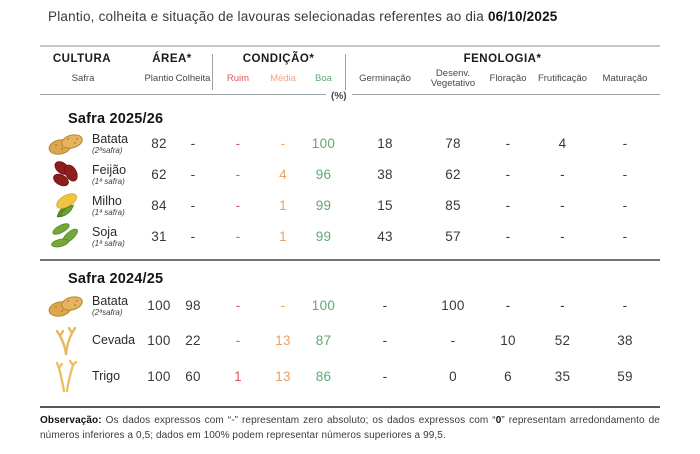  What do you see at coordinates (453, 143) in the screenshot?
I see `cell-desenv-vegetativo: 78` at bounding box center [453, 143].